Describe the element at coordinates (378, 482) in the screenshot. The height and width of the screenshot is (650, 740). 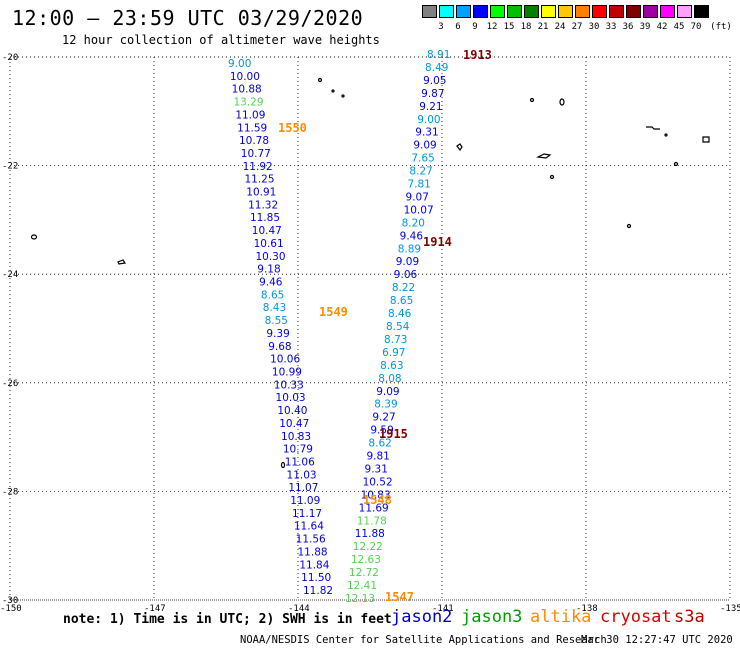
I see `swh-value: 10.52` at that location.